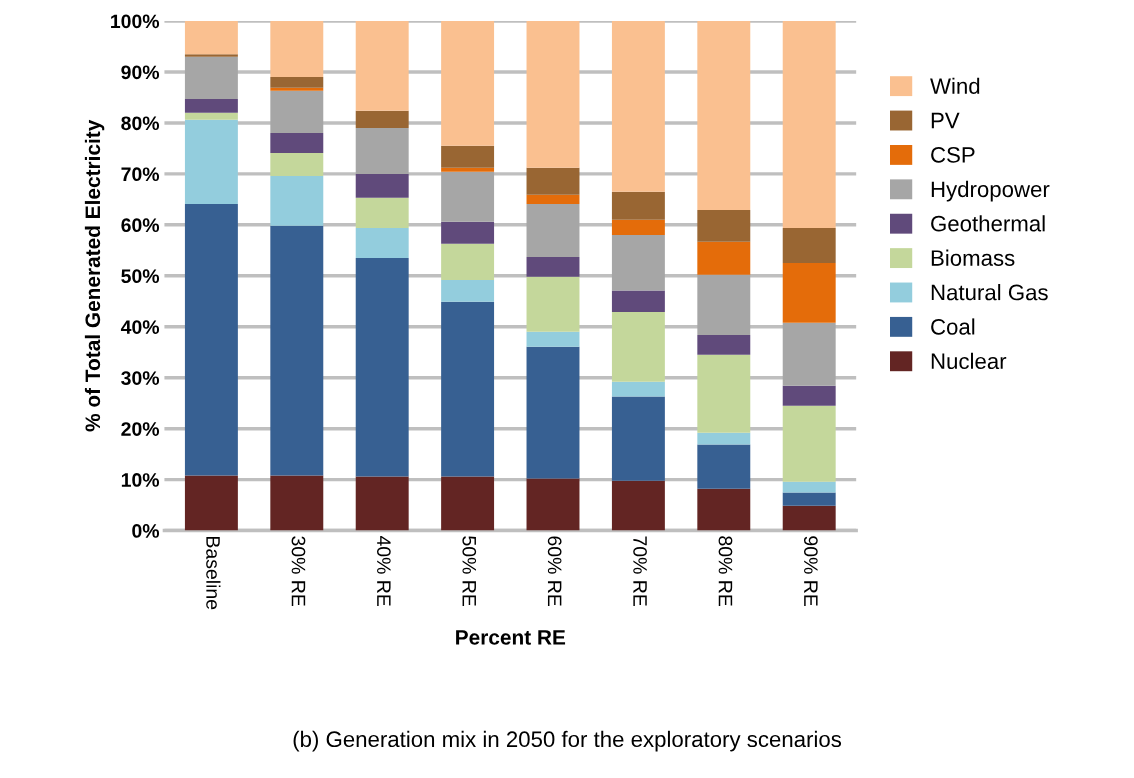 Image resolution: width=1134 pixels, height=778 pixels. Describe the element at coordinates (955, 85) in the screenshot. I see `legend-label: Wind` at that location.